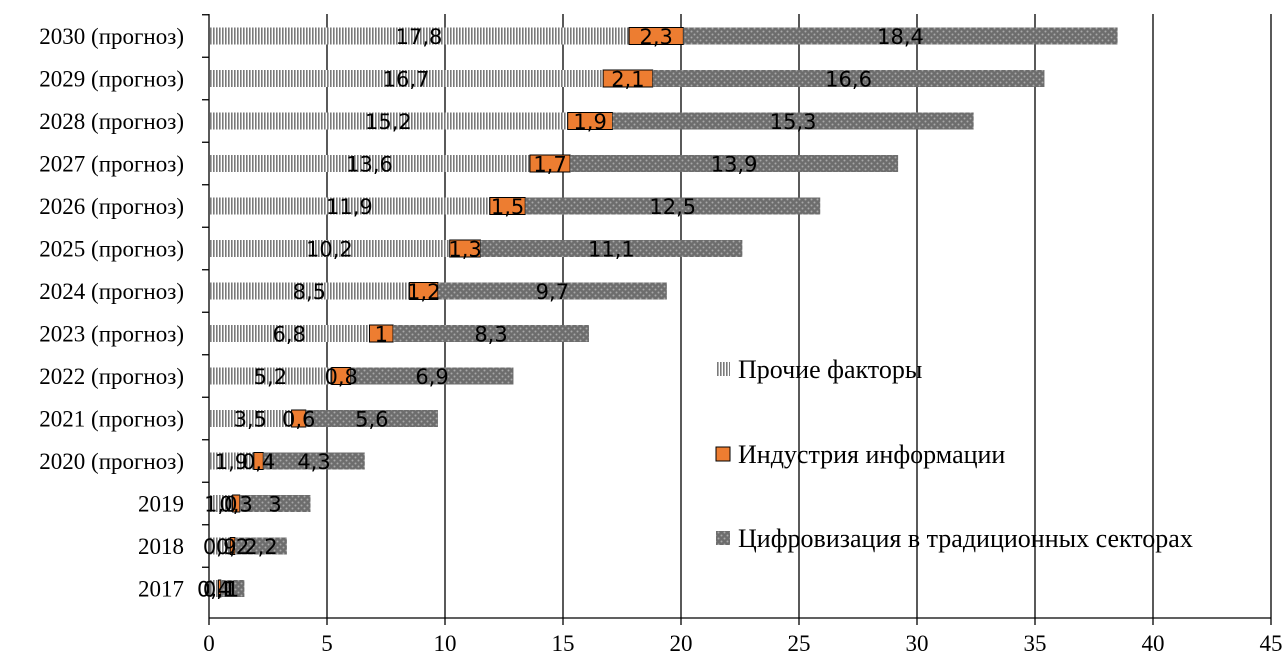 The image size is (1287, 655). I want to click on category-label: 2026 (прогноз), so click(111, 206).